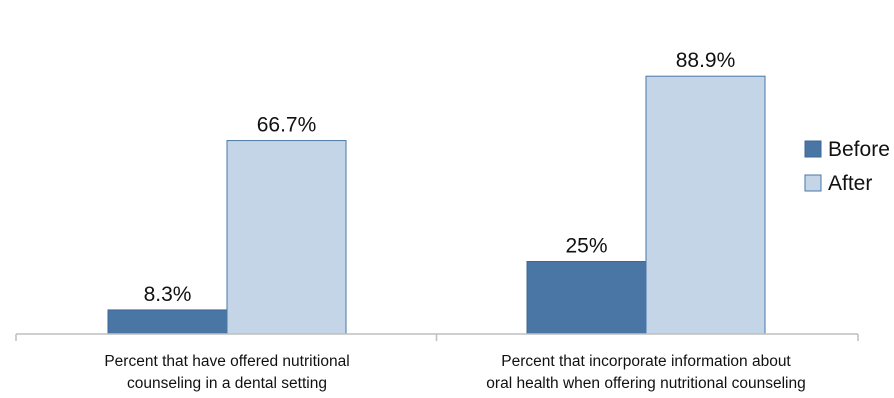 The height and width of the screenshot is (398, 894). I want to click on category-label-1-line-2: counseling in a dental setting, so click(227, 383).